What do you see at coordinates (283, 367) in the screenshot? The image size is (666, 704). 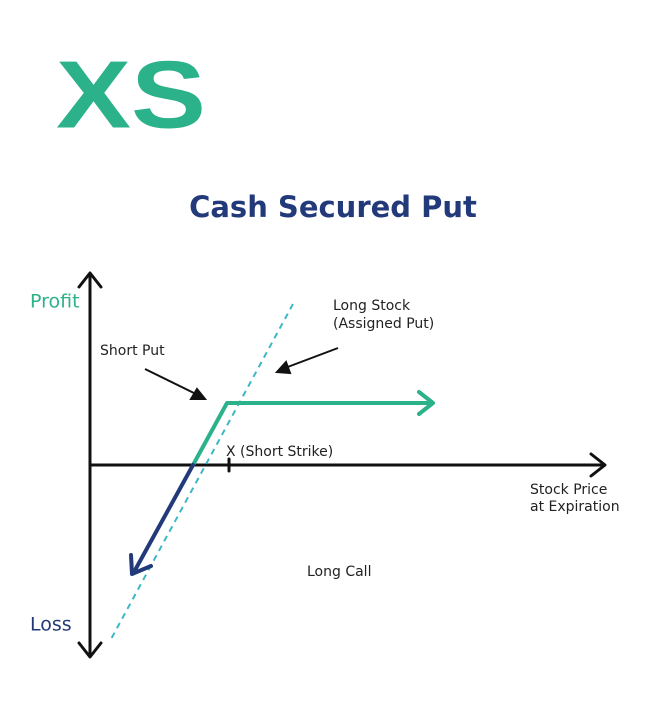 I see `long-stock-head` at bounding box center [283, 367].